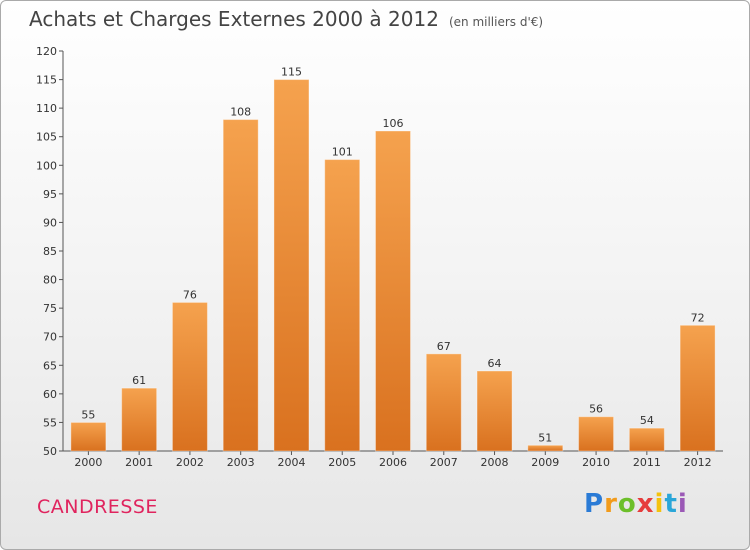 The image size is (750, 550). What do you see at coordinates (545, 437) in the screenshot?
I see `bar-value-label: 51` at bounding box center [545, 437].